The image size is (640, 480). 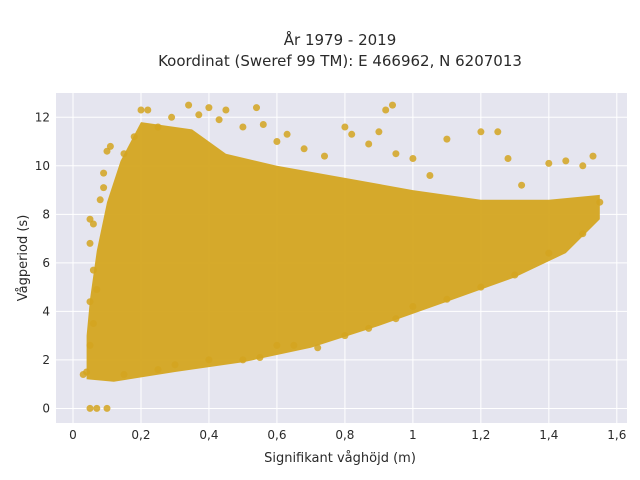 I want to click on x-tick-label: 1,4, so click(x=548, y=435).